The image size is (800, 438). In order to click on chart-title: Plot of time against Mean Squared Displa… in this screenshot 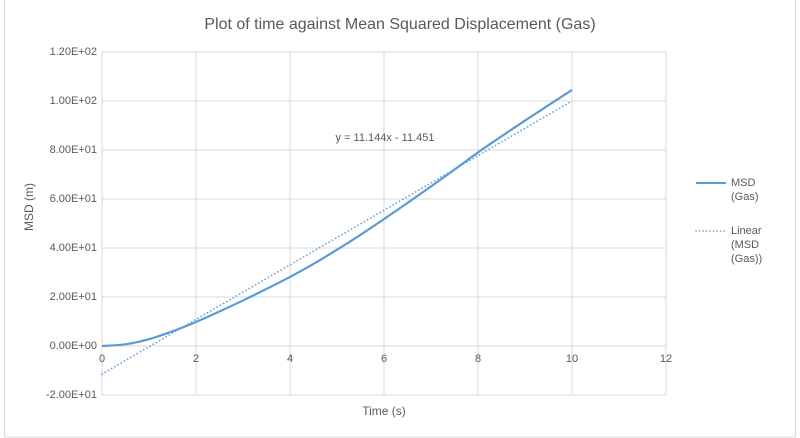, I will do `click(400, 24)`.